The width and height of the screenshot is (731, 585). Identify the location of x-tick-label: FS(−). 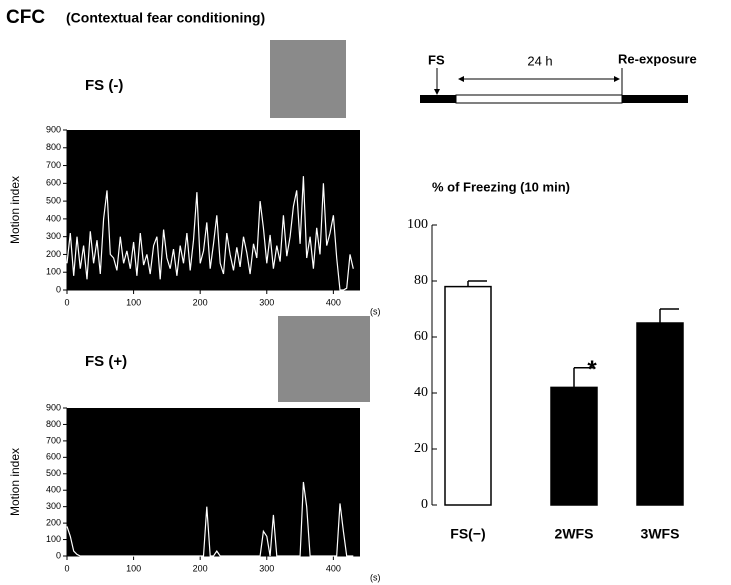
(467, 534).